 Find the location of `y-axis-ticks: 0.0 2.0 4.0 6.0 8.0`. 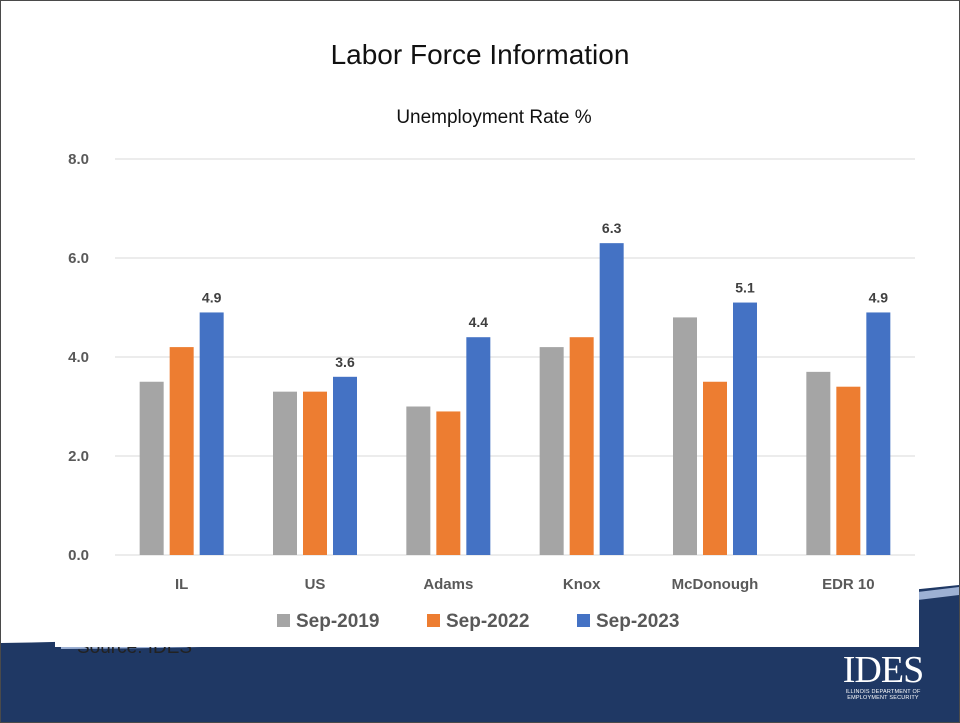

y-axis-ticks: 0.0 2.0 4.0 6.0 8.0 is located at coordinates (78, 357).